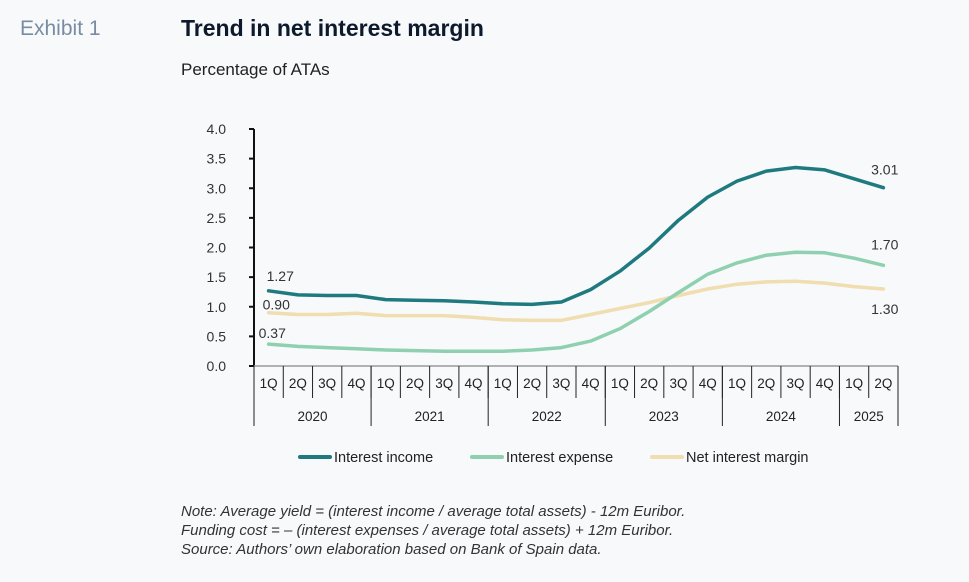  What do you see at coordinates (217, 277) in the screenshot?
I see `y-tick-label: 1.5` at bounding box center [217, 277].